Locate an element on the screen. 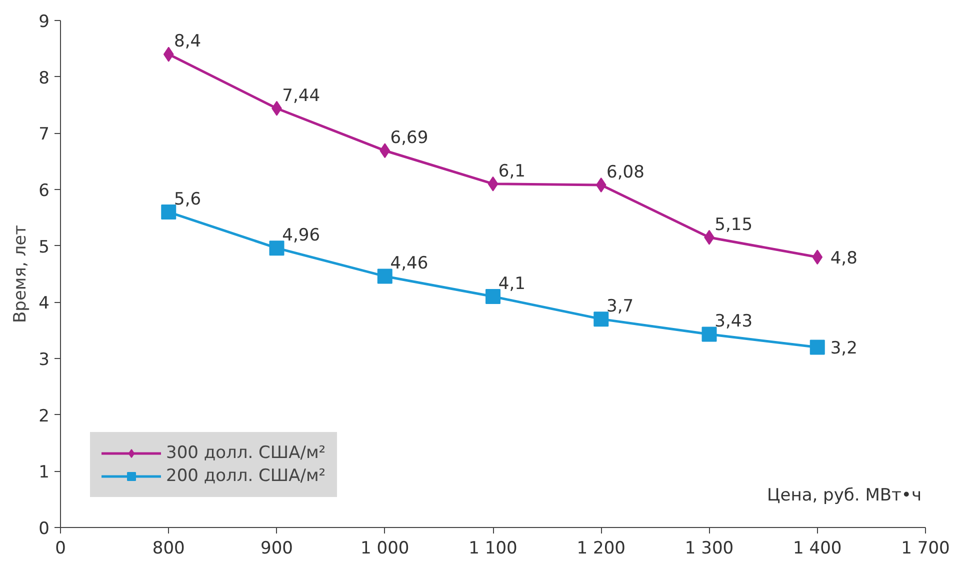  legend-label: 300 долл. США/м² is located at coordinates (246, 453).